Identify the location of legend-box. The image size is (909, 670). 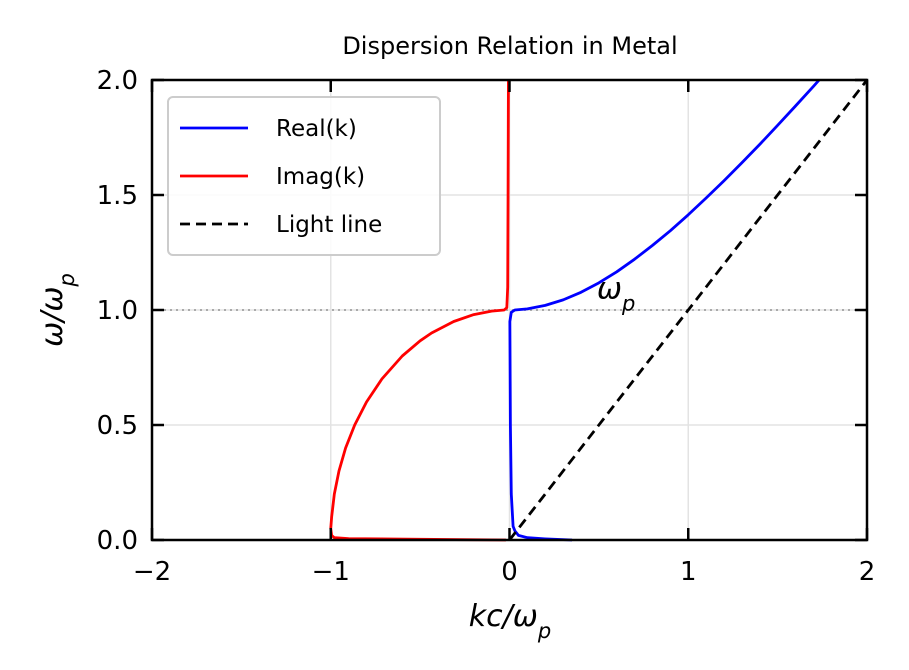
(304, 176).